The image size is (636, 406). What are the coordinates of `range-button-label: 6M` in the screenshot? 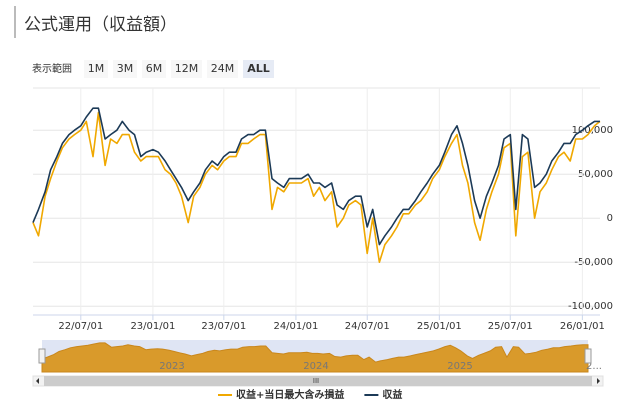 It's located at (154, 68).